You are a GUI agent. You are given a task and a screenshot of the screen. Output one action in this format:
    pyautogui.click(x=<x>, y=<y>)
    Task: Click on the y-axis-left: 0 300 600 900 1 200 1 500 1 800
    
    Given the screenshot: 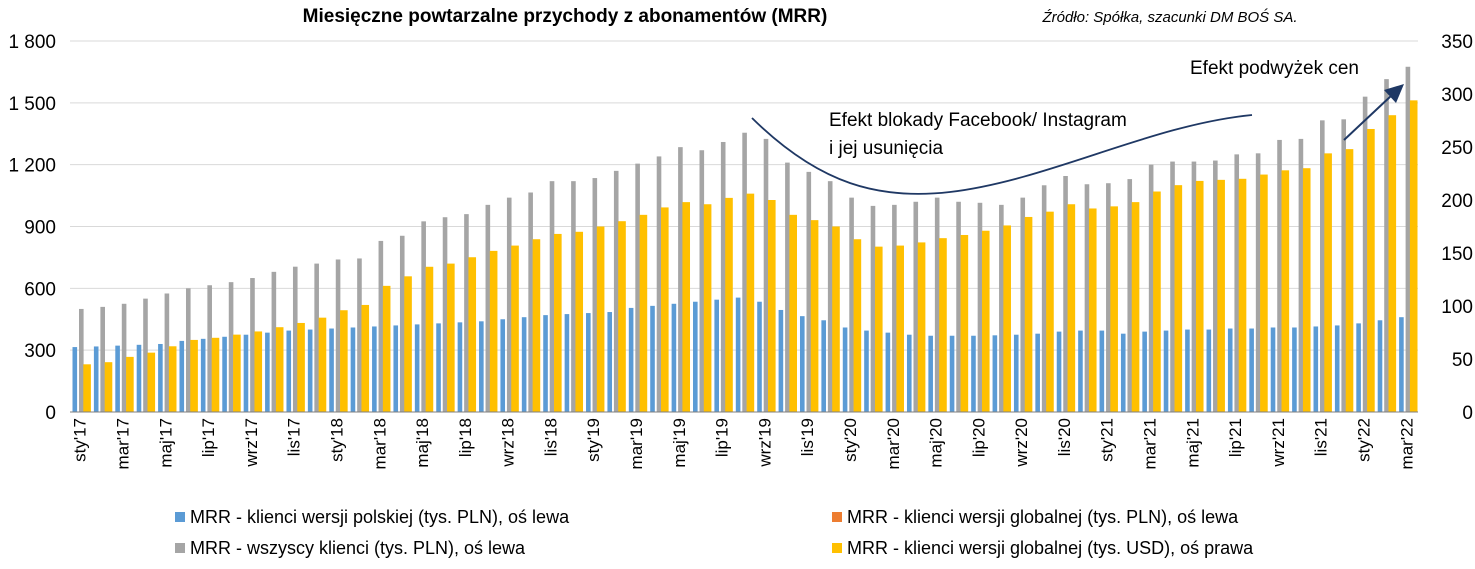 What is the action you would take?
    pyautogui.click(x=32, y=228)
    